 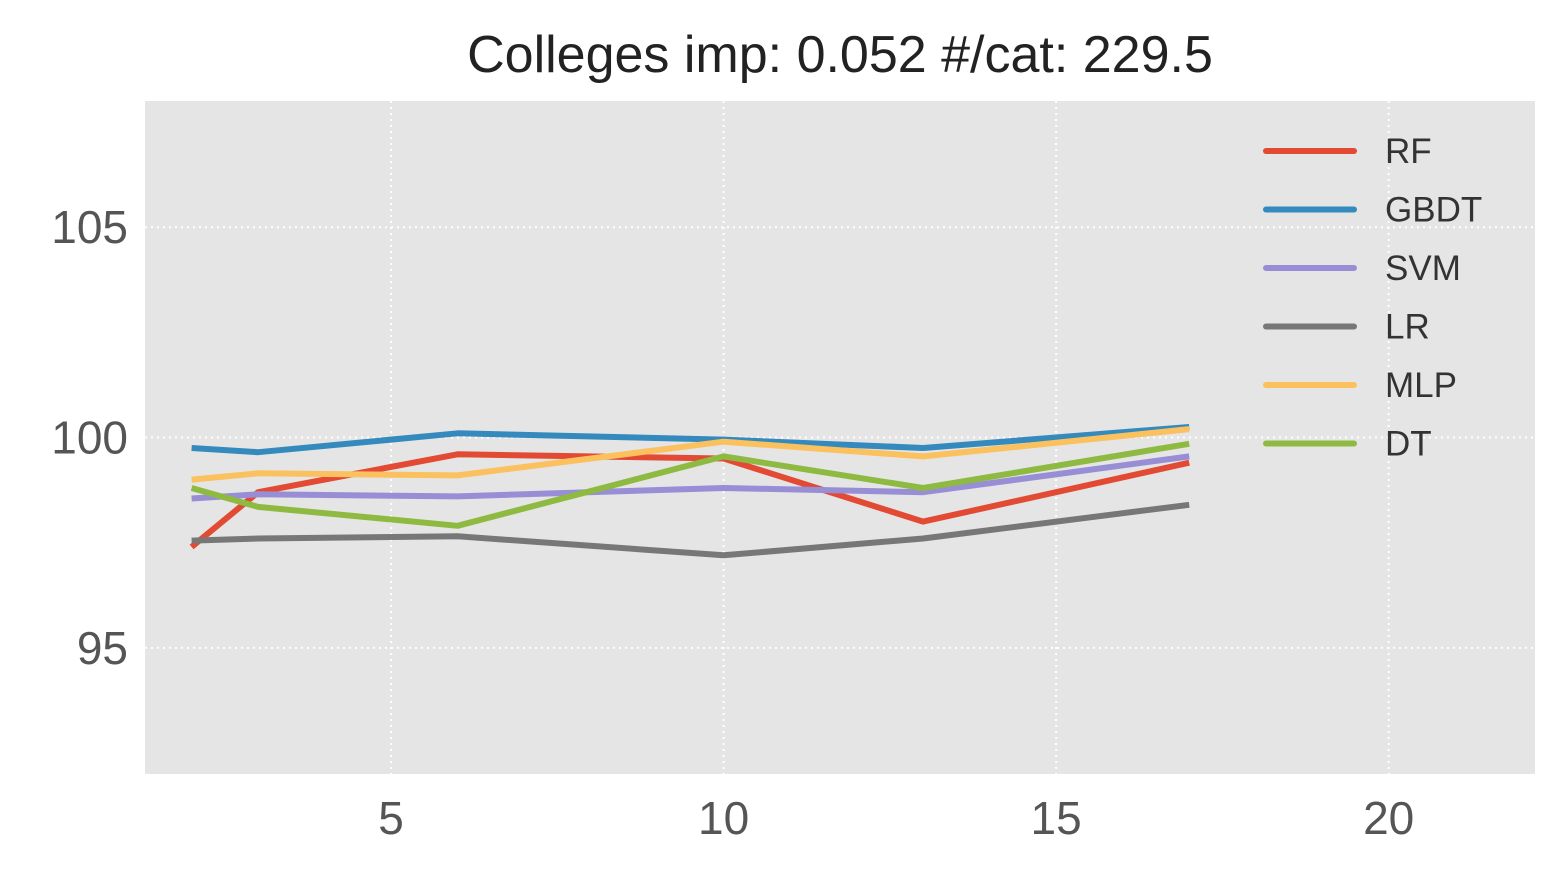 What do you see at coordinates (1408, 444) in the screenshot?
I see `legend-label-dt: DT` at bounding box center [1408, 444].